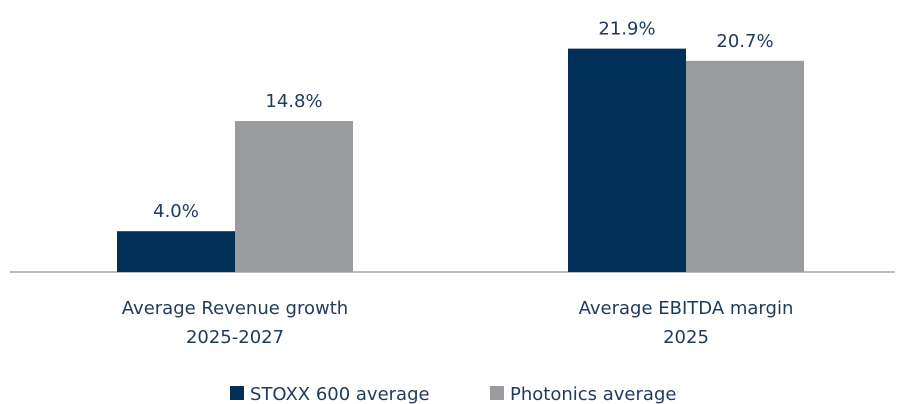  What do you see at coordinates (744, 41) in the screenshot?
I see `value-label: 20.7%` at bounding box center [744, 41].